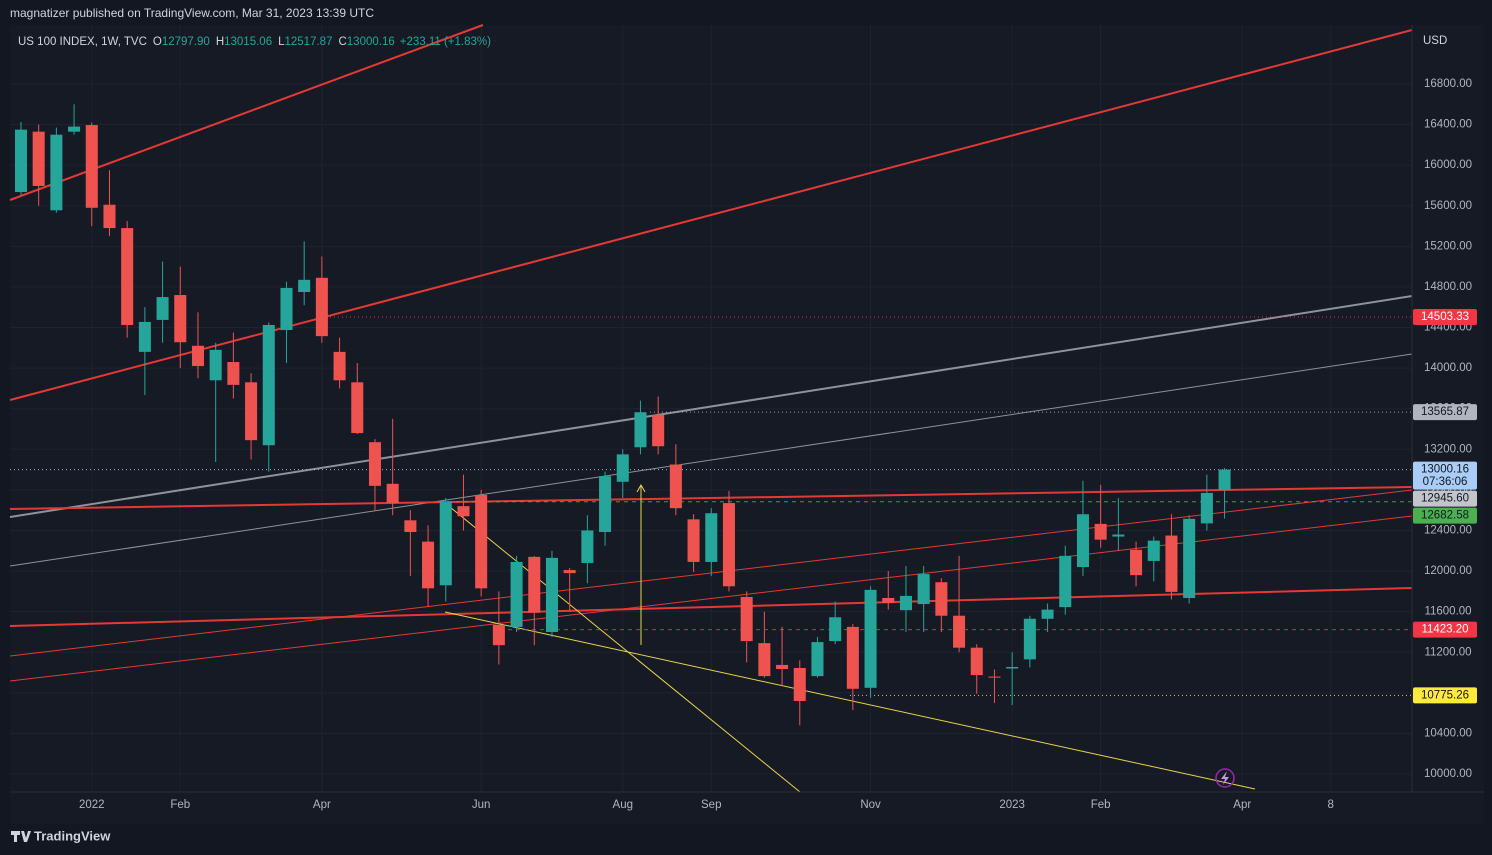  Describe the element at coordinates (1448, 774) in the screenshot. I see `y-tick-label: 10000.00` at that location.